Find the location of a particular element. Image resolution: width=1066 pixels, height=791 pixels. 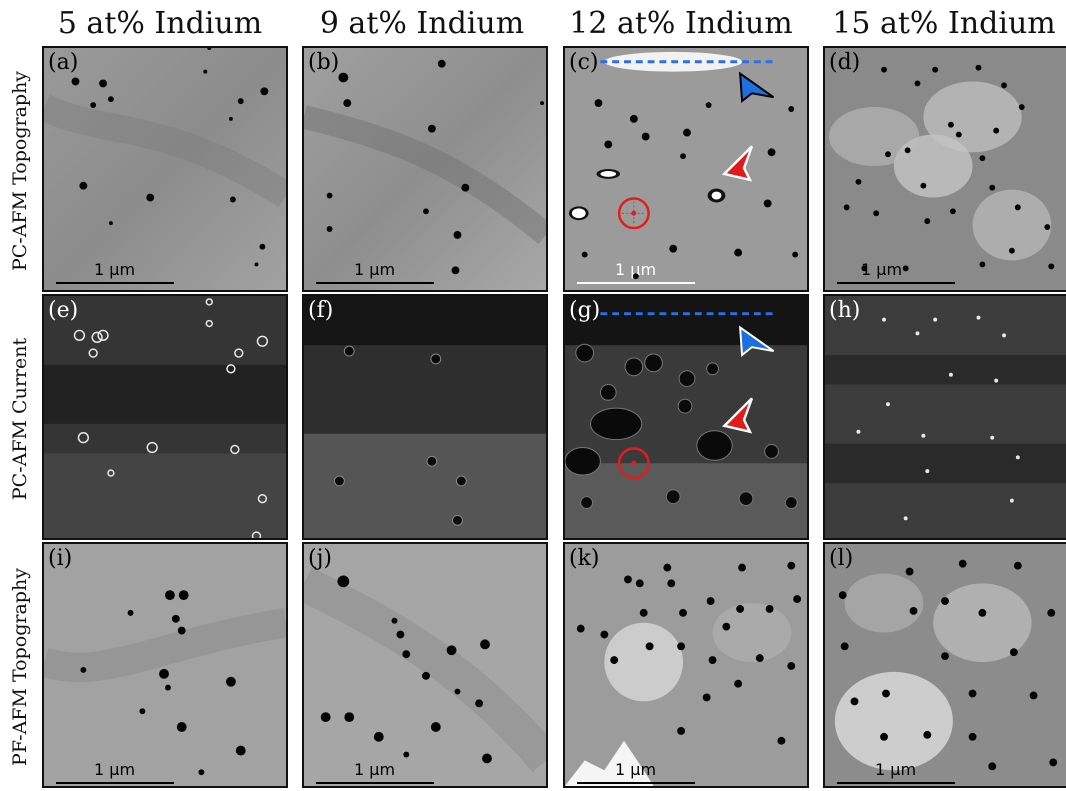

panel-j: (j) 1 μm is located at coordinates (425, 665).